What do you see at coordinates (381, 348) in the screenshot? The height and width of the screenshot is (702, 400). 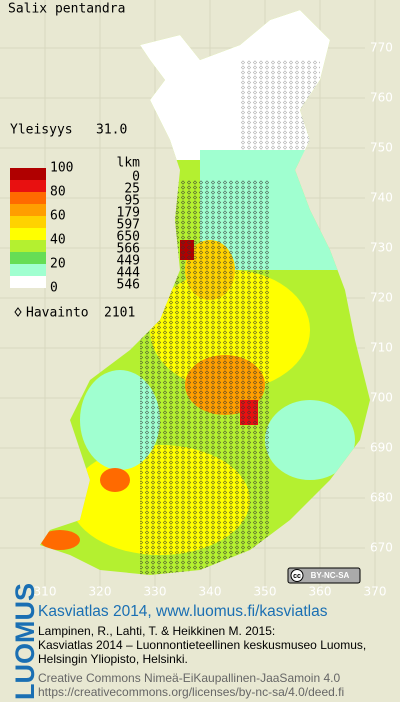 I see `y-tick-label: 710` at bounding box center [381, 348].